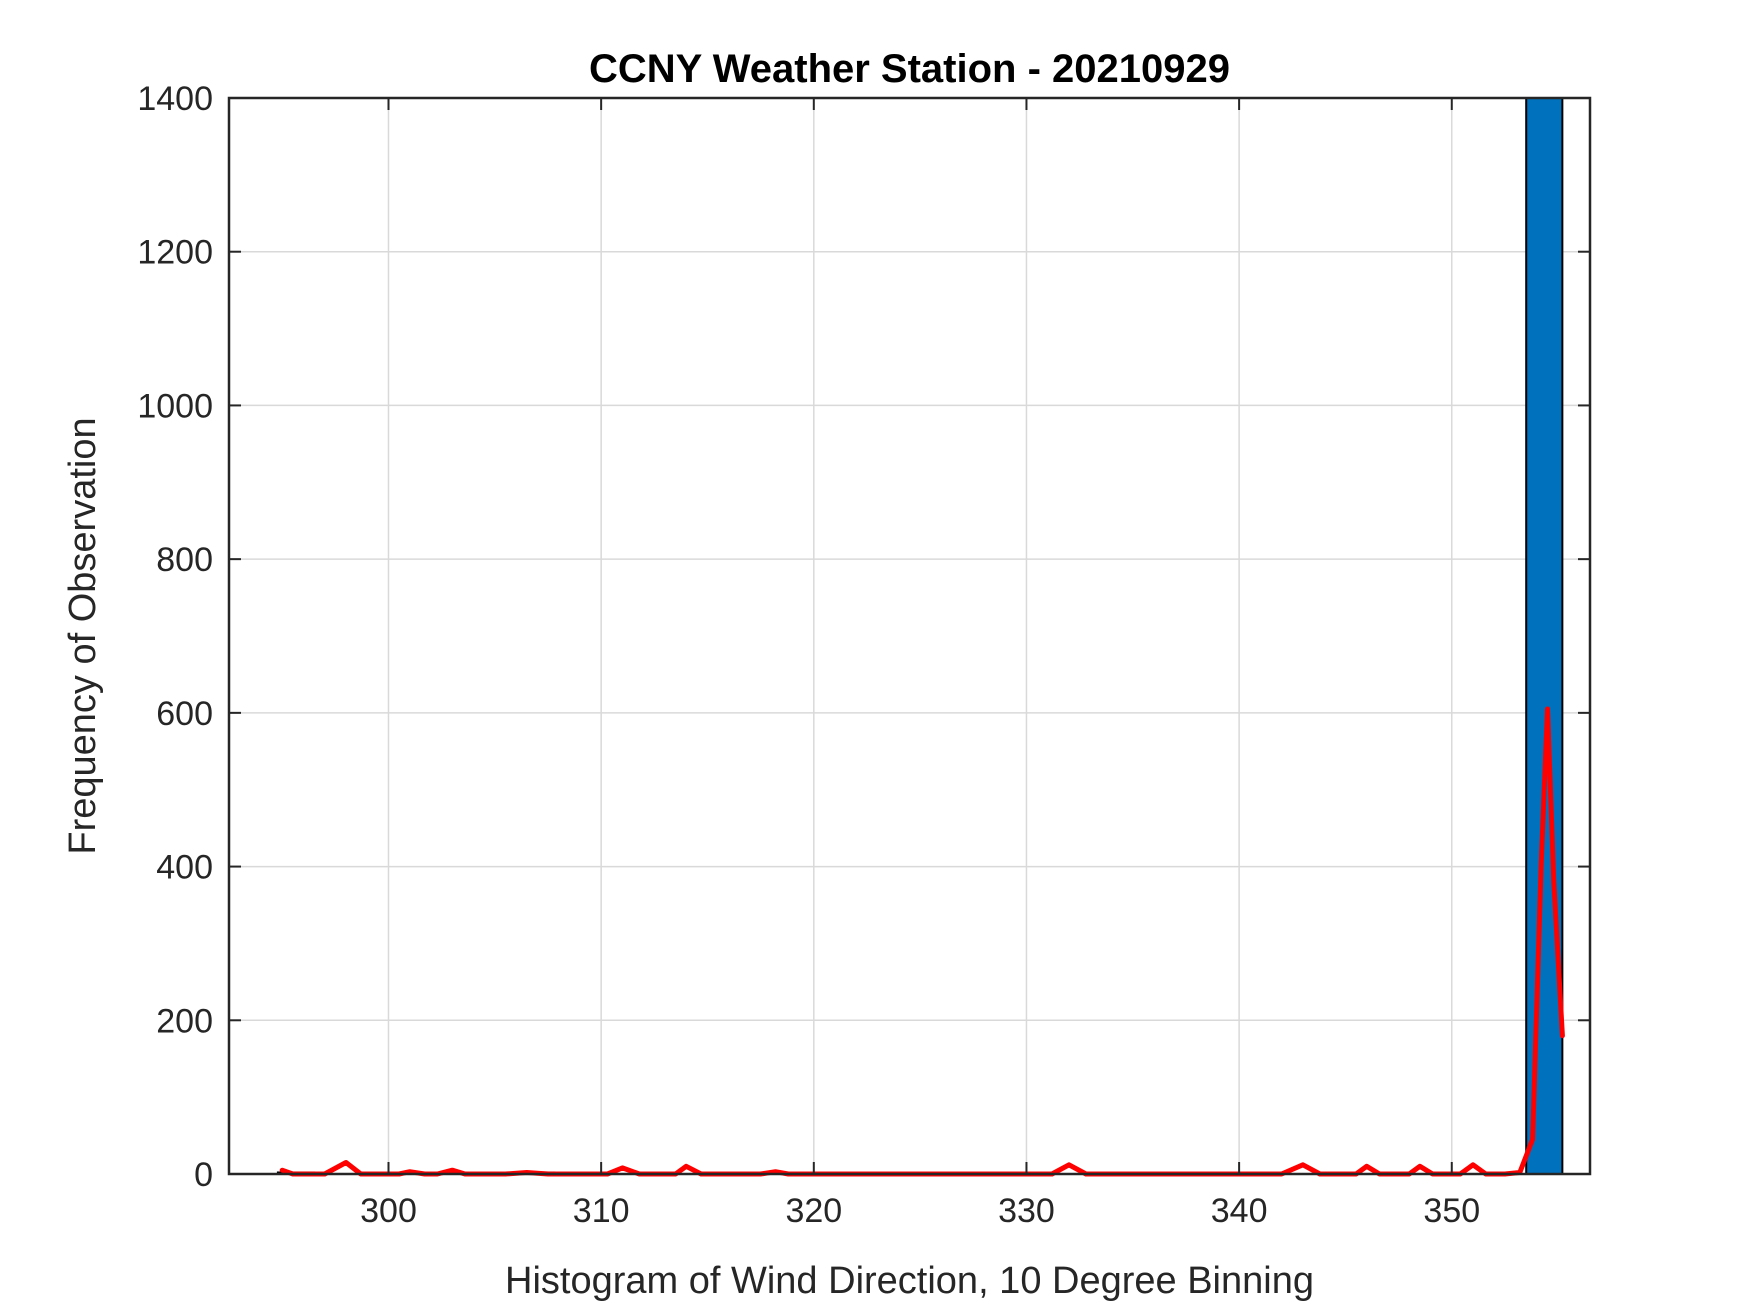 The width and height of the screenshot is (1750, 1313). I want to click on chart-title: CCNY Weather Station - 20210929, so click(909, 69).